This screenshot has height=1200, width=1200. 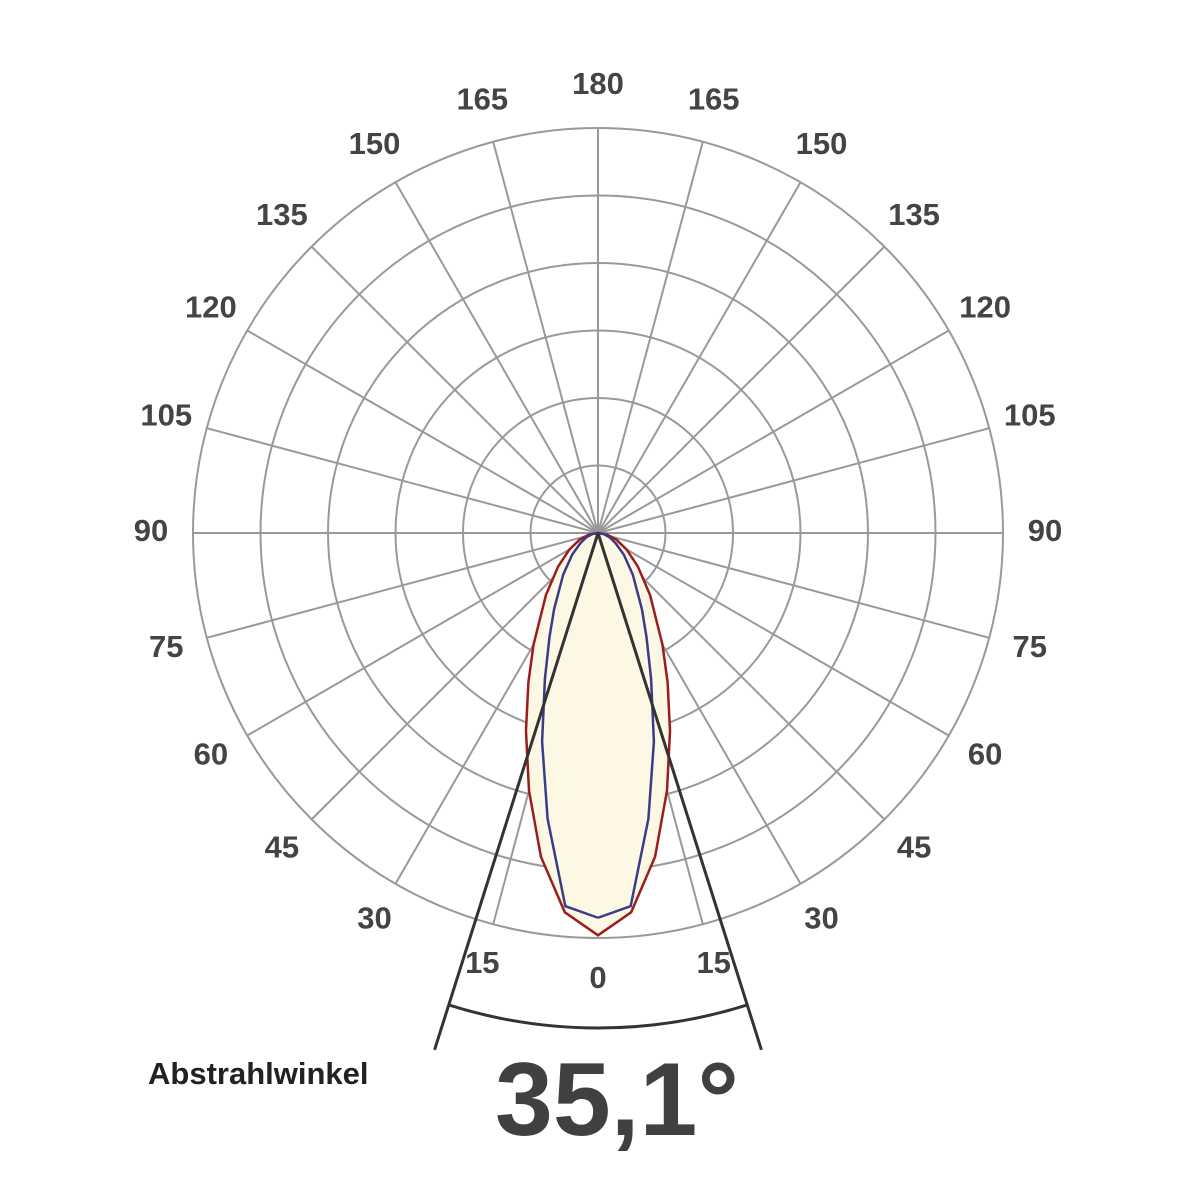 I want to click on beam-angle: 35,1°, so click(x=617, y=1100).